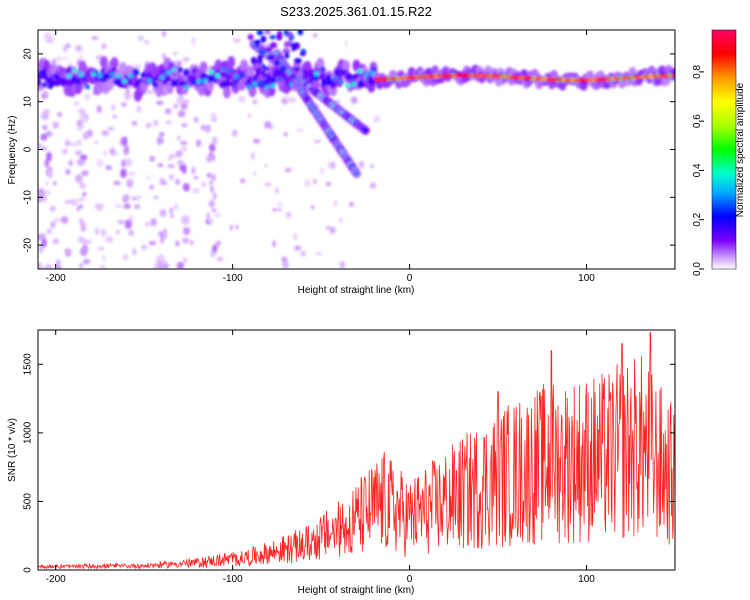  What do you see at coordinates (724, 149) in the screenshot?
I see `colorbar-gradient` at bounding box center [724, 149].